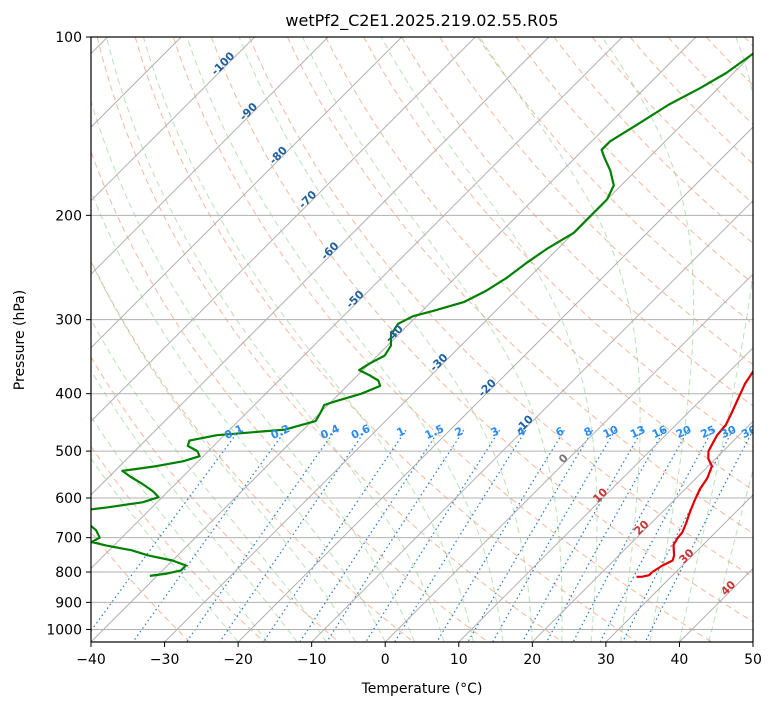 This screenshot has height=708, width=775. I want to click on x-tick-label: −20, so click(238, 660).